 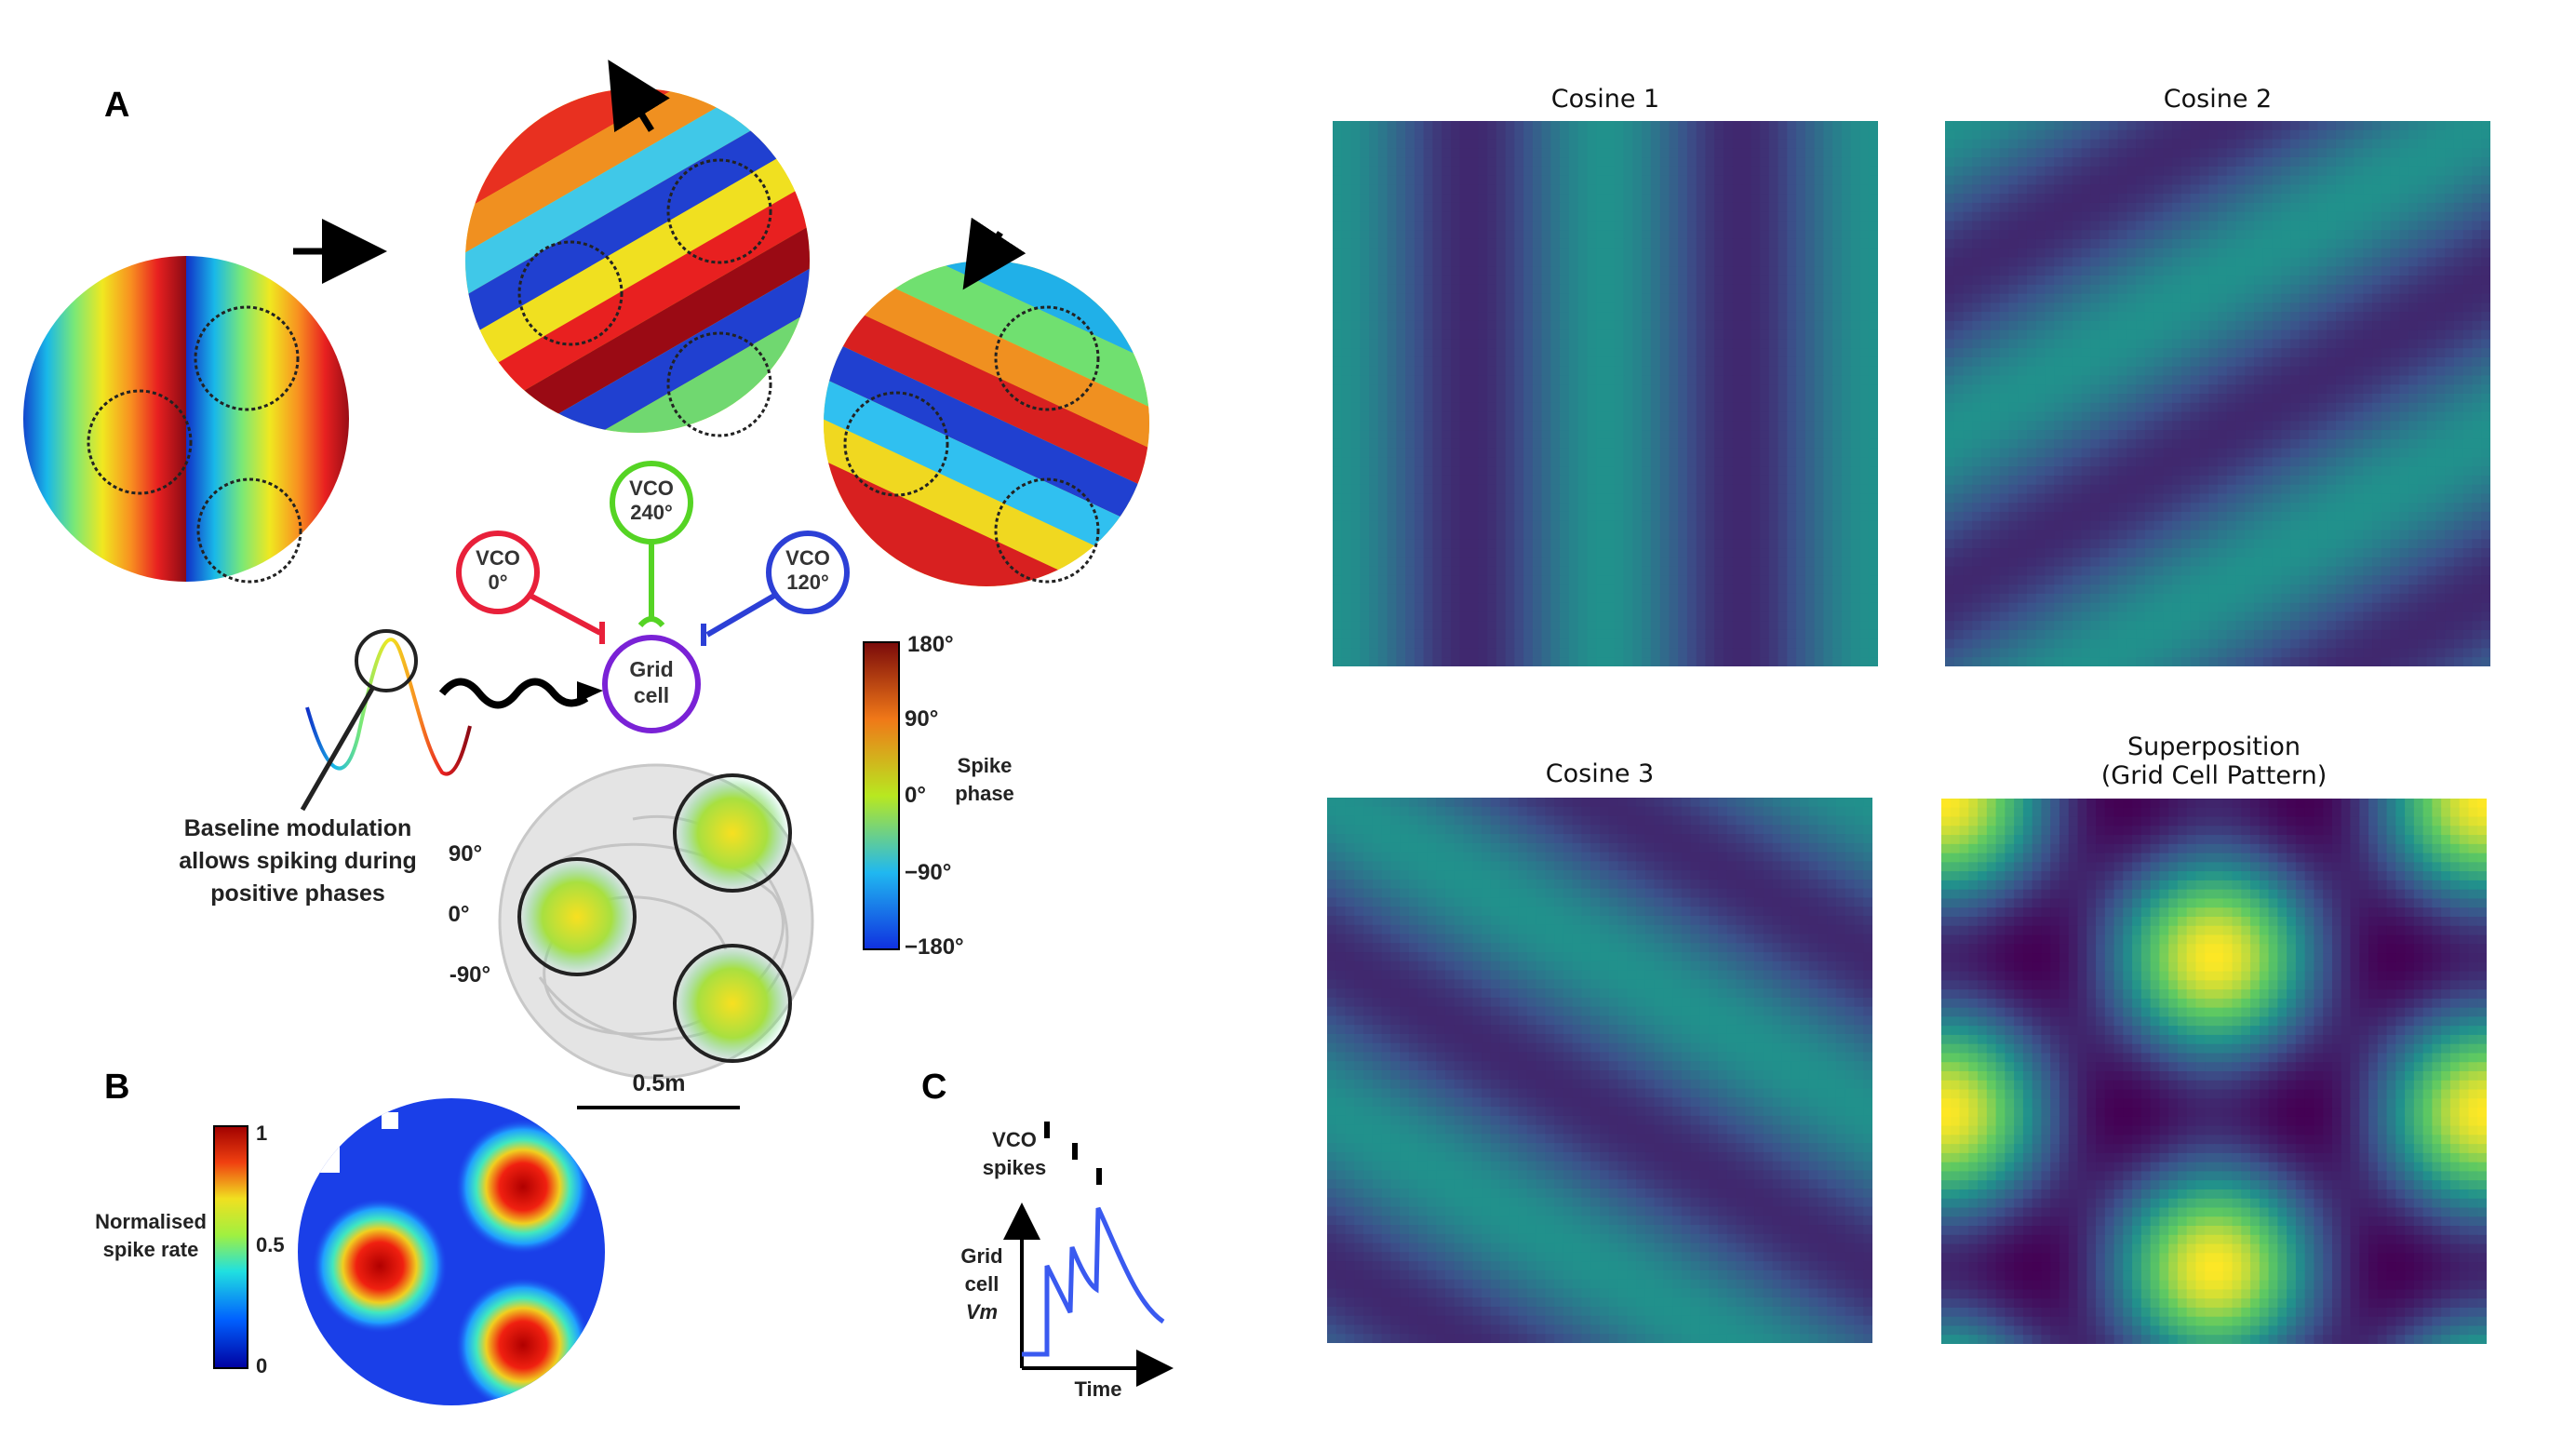 I want to click on grid-vm-label-2: cell, so click(x=982, y=1284).